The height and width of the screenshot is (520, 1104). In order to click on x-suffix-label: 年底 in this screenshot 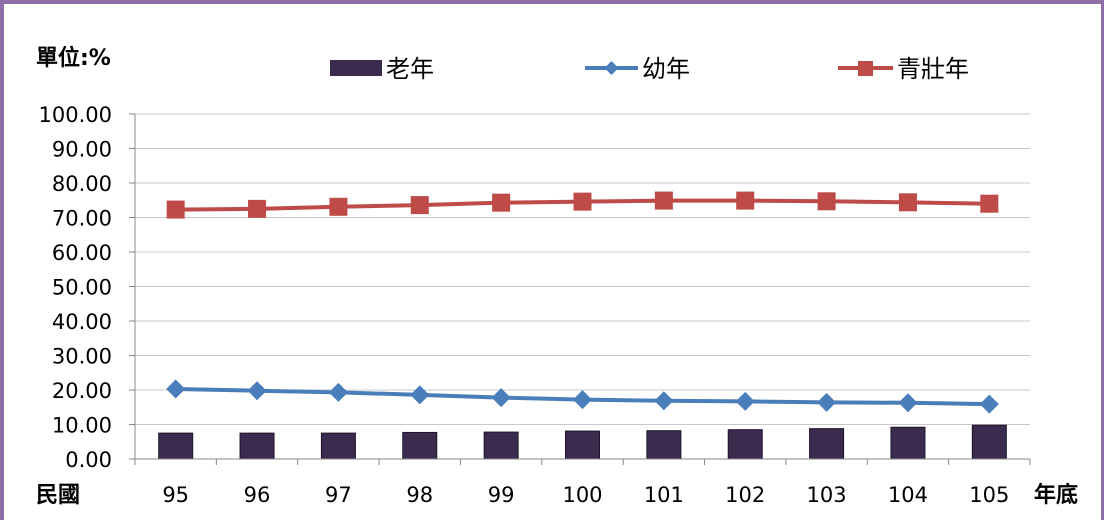, I will do `click(1056, 495)`.